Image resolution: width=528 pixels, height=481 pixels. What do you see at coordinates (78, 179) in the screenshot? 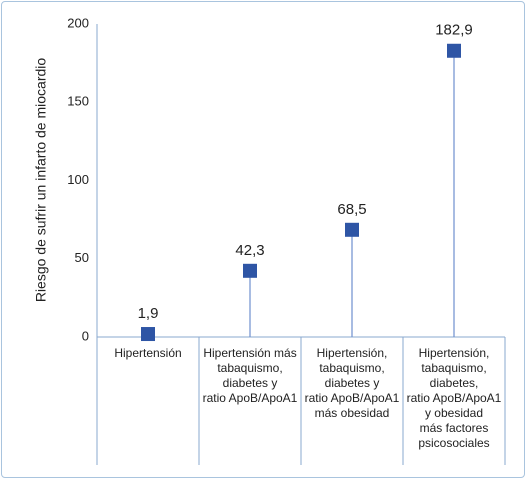
I see `y-tick-label: 100` at bounding box center [78, 179].